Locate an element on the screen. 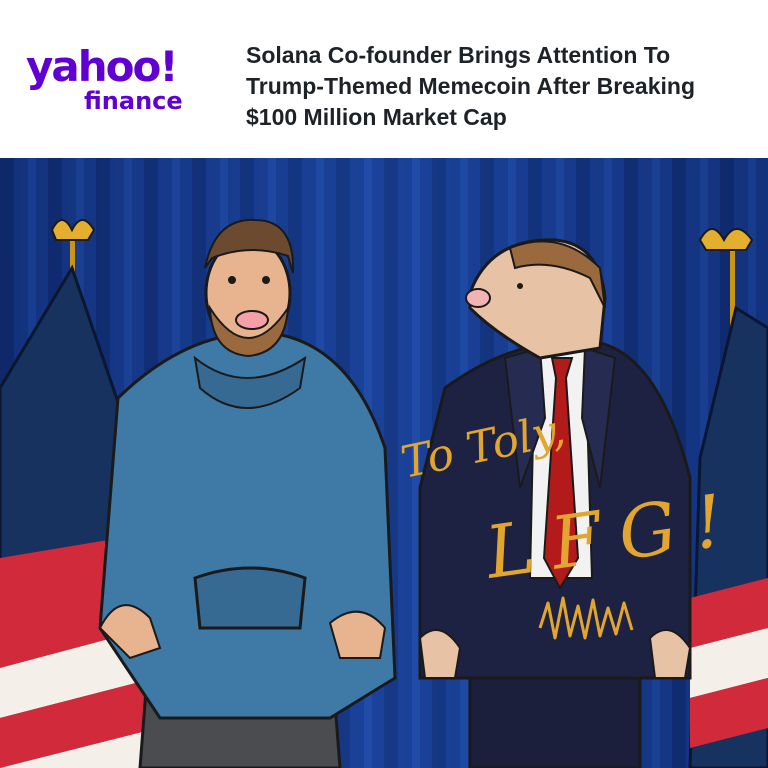 The height and width of the screenshot is (768, 768). yahoo-finance-logo: yahoo! finance is located at coordinates (113, 81).